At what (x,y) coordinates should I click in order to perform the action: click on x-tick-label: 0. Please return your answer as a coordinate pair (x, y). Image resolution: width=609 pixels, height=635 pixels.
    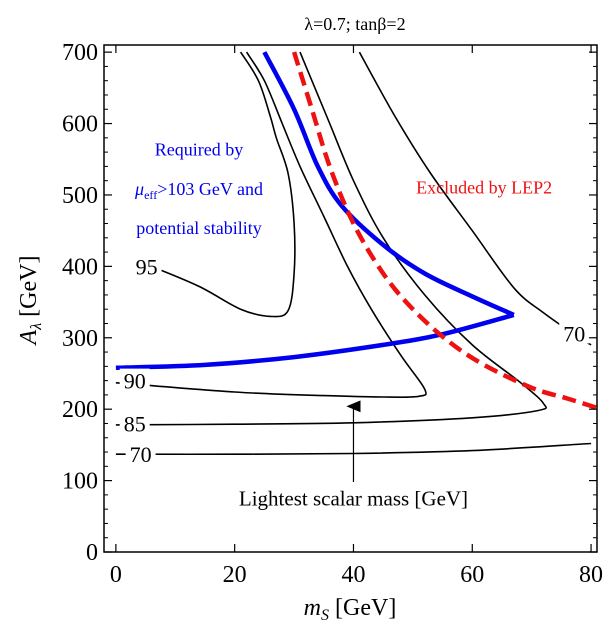
    Looking at the image, I should click on (116, 575).